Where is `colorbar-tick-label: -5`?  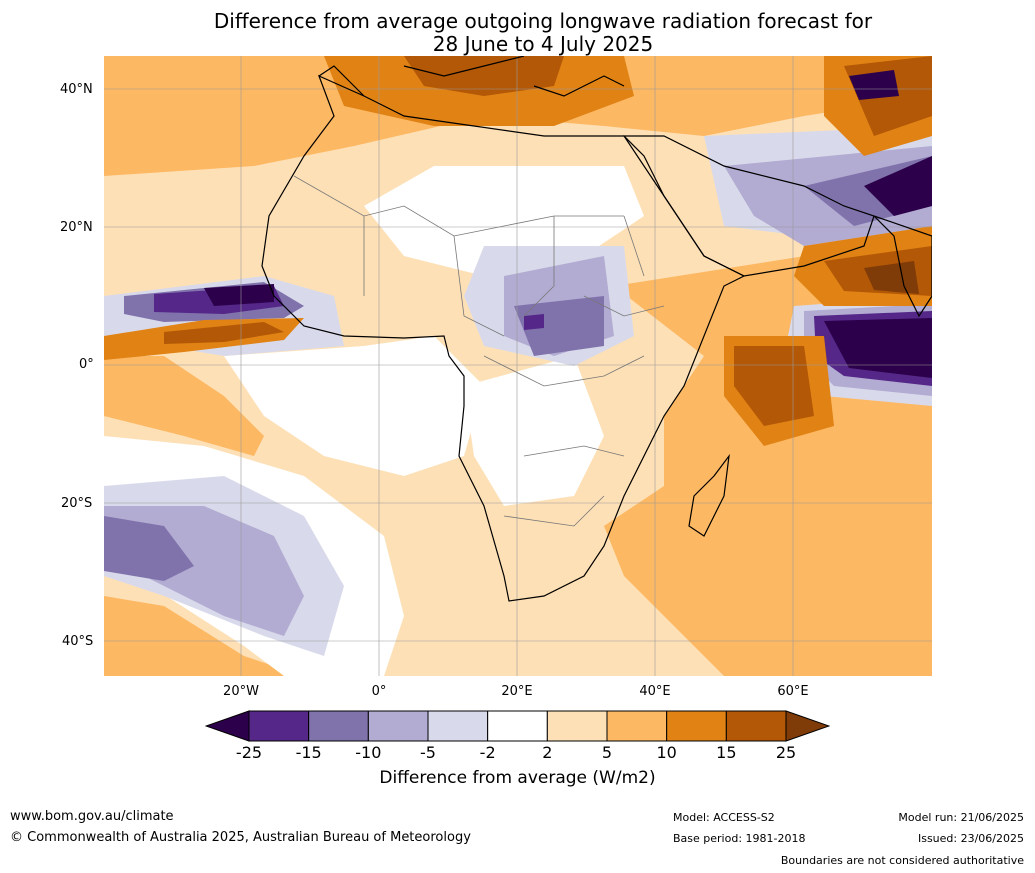
colorbar-tick-label: -5 is located at coordinates (428, 752).